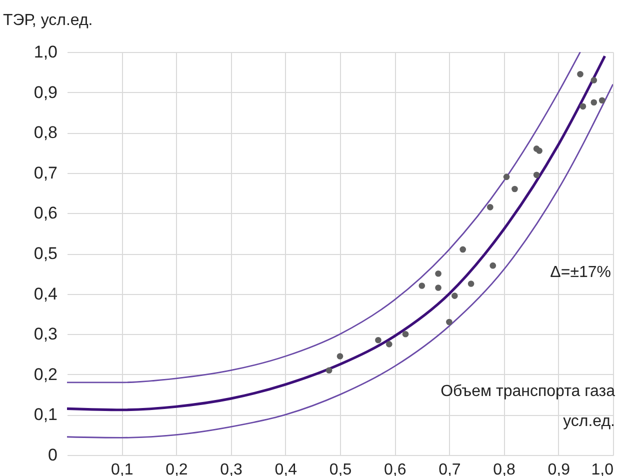  Describe the element at coordinates (46, 253) in the screenshot. I see `y-tick-label: 0,5` at that location.